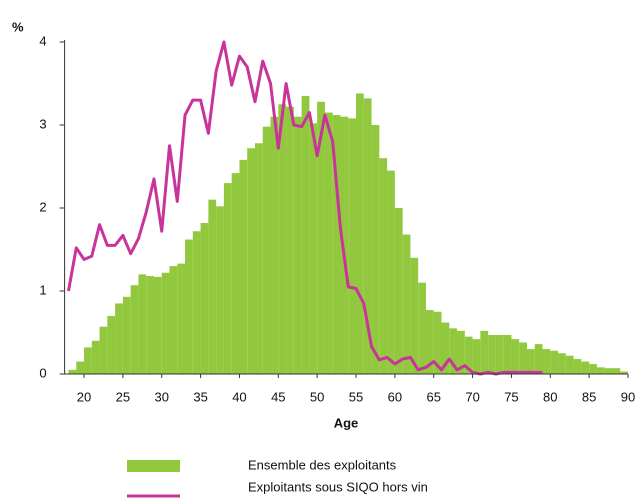 The height and width of the screenshot is (498, 643). Describe the element at coordinates (628, 396) in the screenshot. I see `x-tick-label: 90` at that location.